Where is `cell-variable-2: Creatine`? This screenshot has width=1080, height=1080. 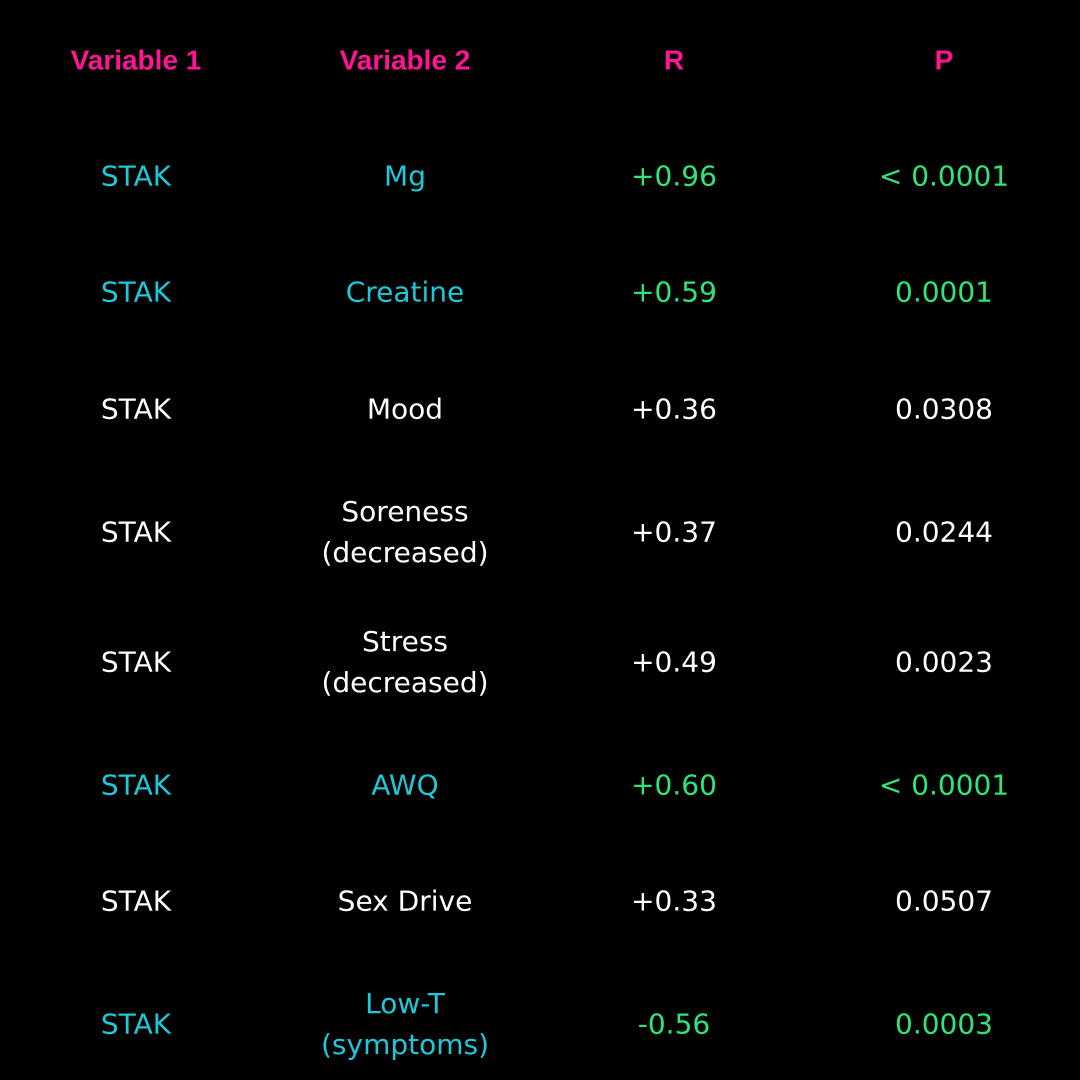 cell-variable-2: Creatine is located at coordinates (405, 292).